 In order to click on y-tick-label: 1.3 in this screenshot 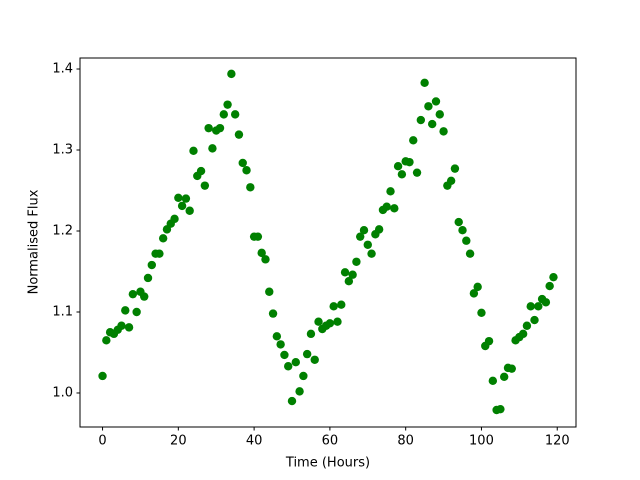, I will do `click(62, 150)`.